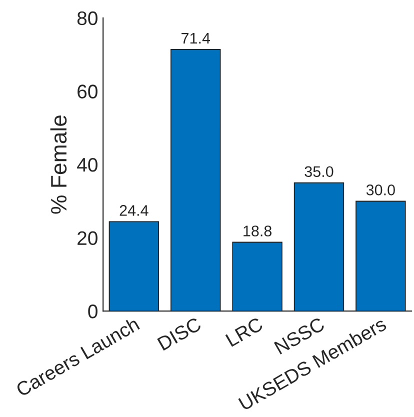  Describe the element at coordinates (319, 172) in the screenshot. I see `data-label: 35.0` at that location.